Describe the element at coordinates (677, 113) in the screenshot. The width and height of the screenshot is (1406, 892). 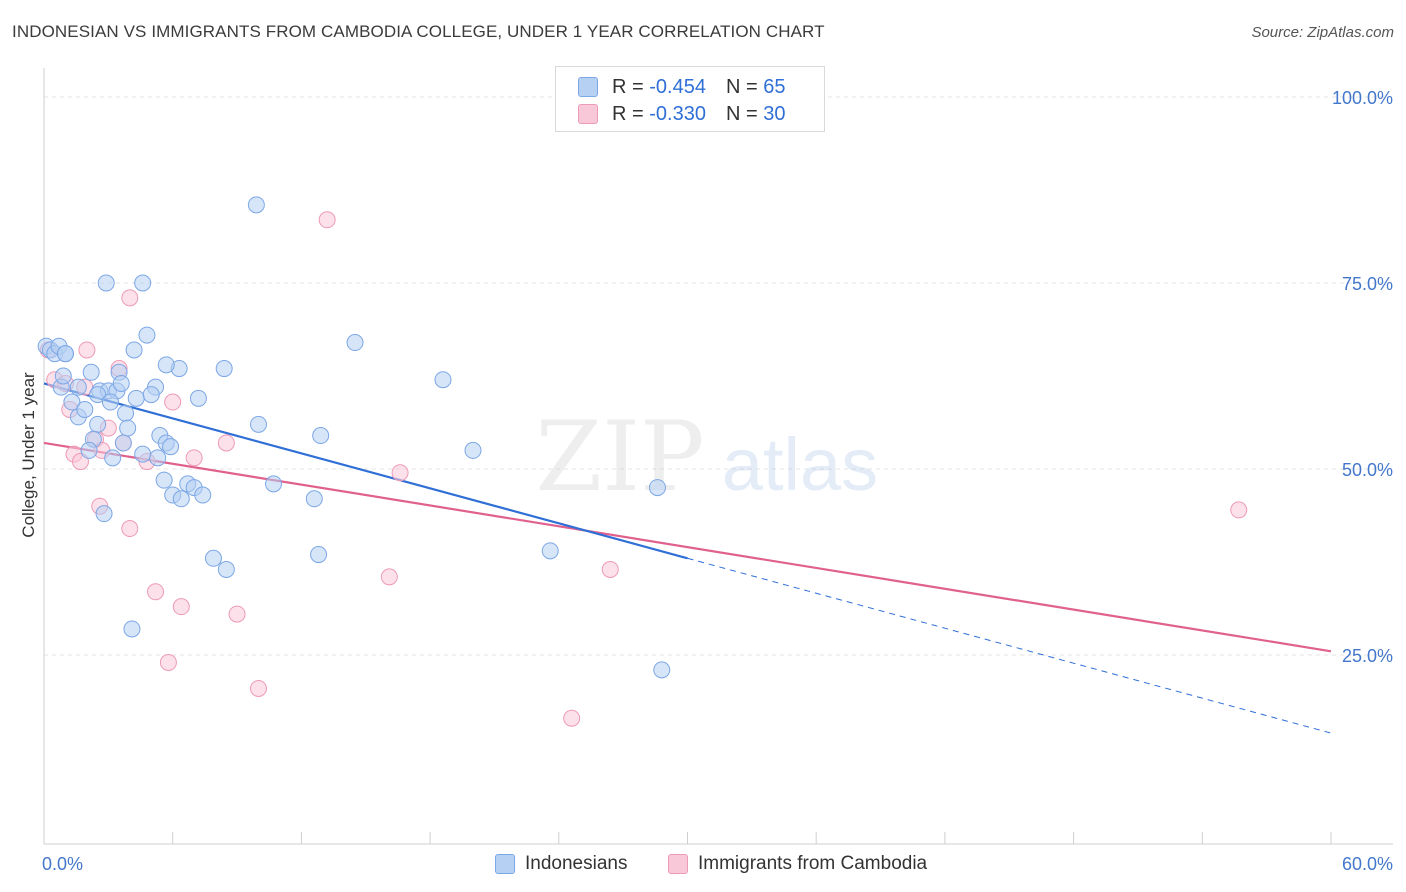
I see `legend-r-value: -0.330` at that location.